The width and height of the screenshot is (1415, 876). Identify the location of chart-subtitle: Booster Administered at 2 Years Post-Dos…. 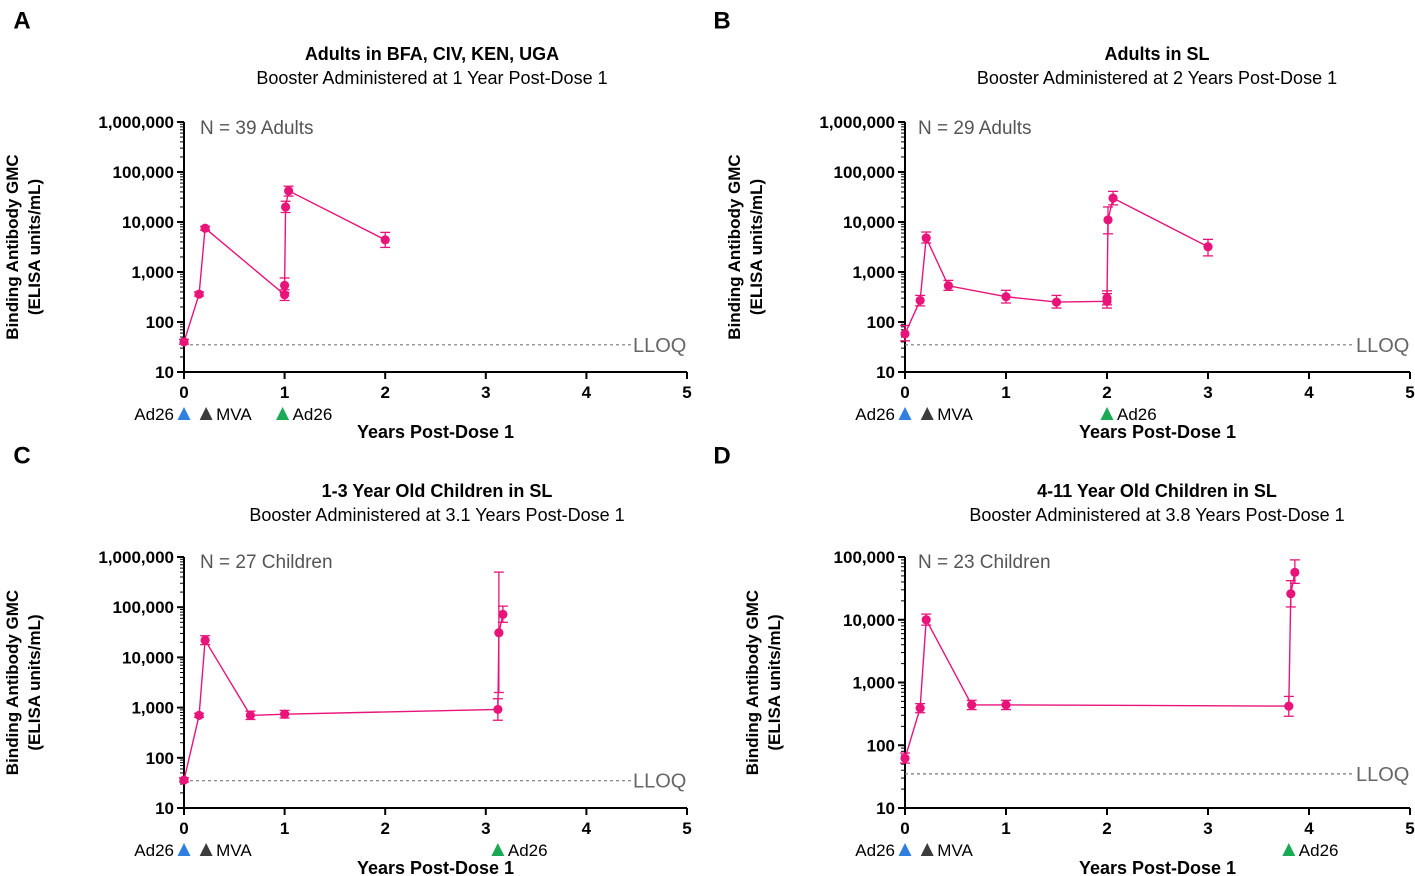
(1157, 78).